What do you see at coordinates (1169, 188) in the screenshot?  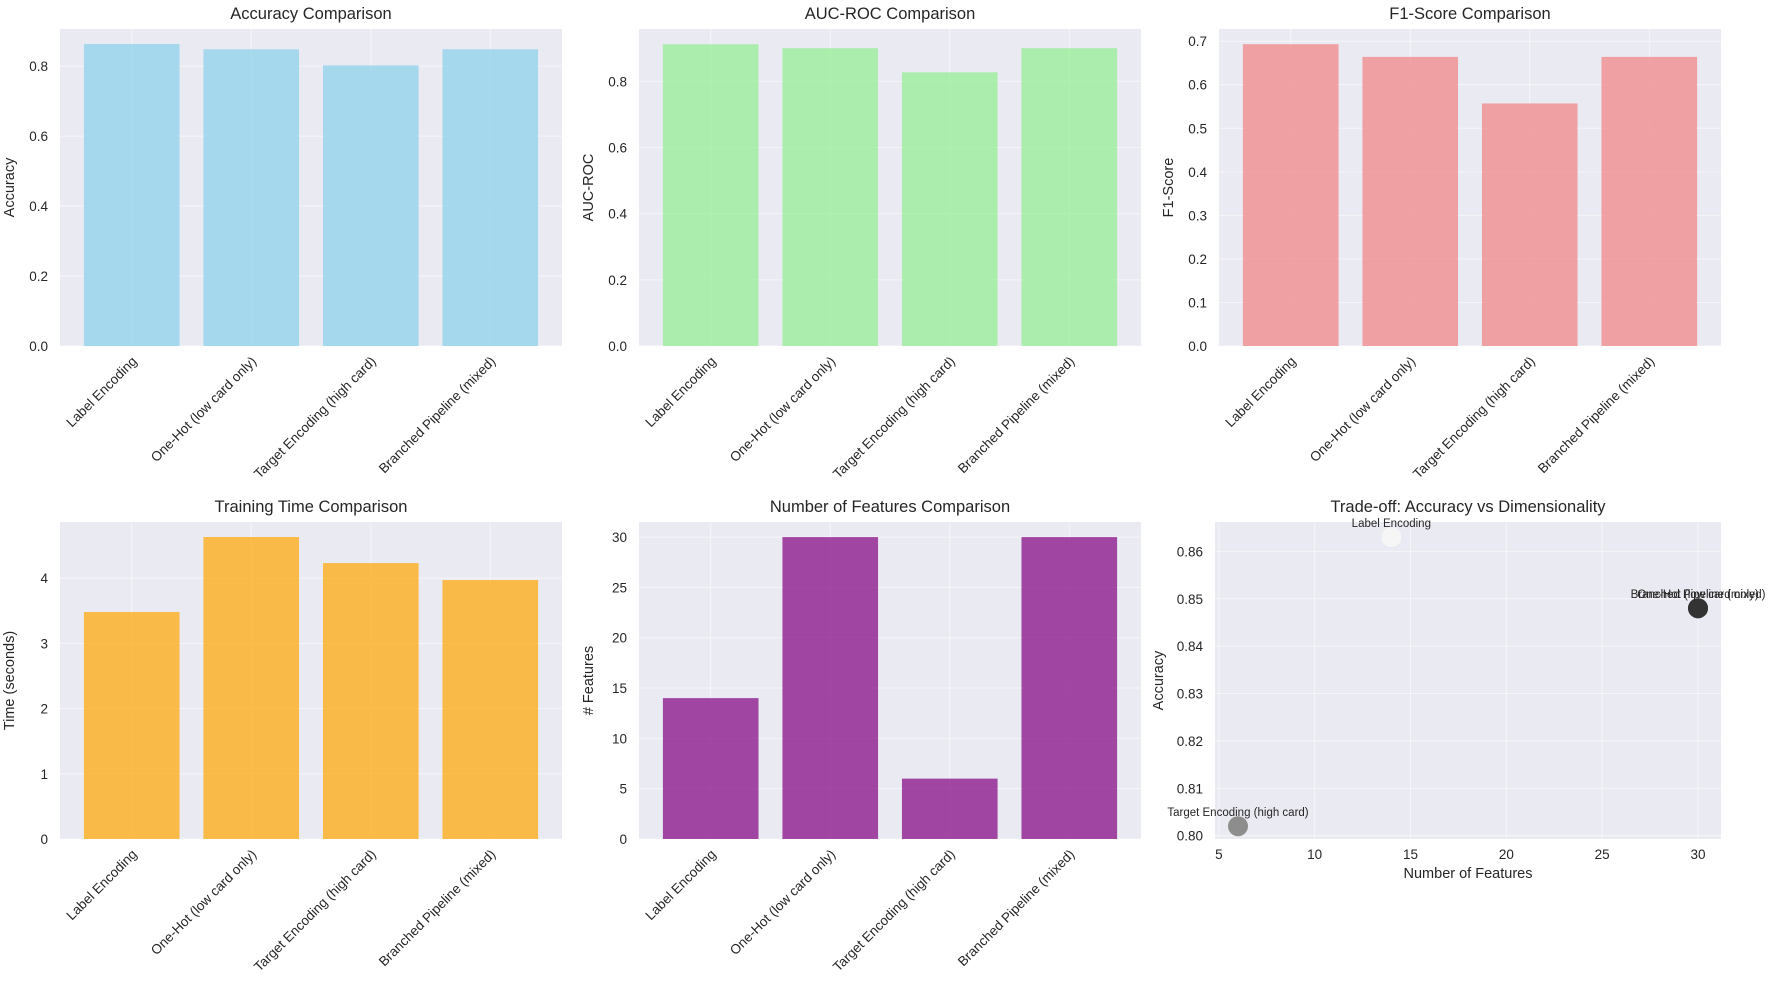 I see `y-axis-label: F1-Score` at bounding box center [1169, 188].